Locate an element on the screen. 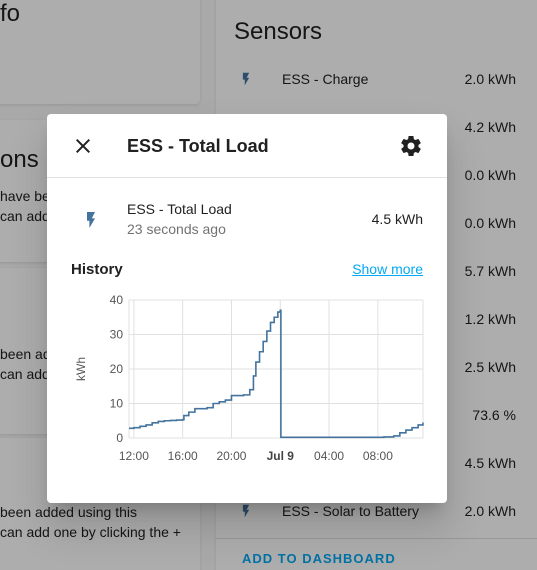  card-text: can add one by clicking the + is located at coordinates (90, 532).